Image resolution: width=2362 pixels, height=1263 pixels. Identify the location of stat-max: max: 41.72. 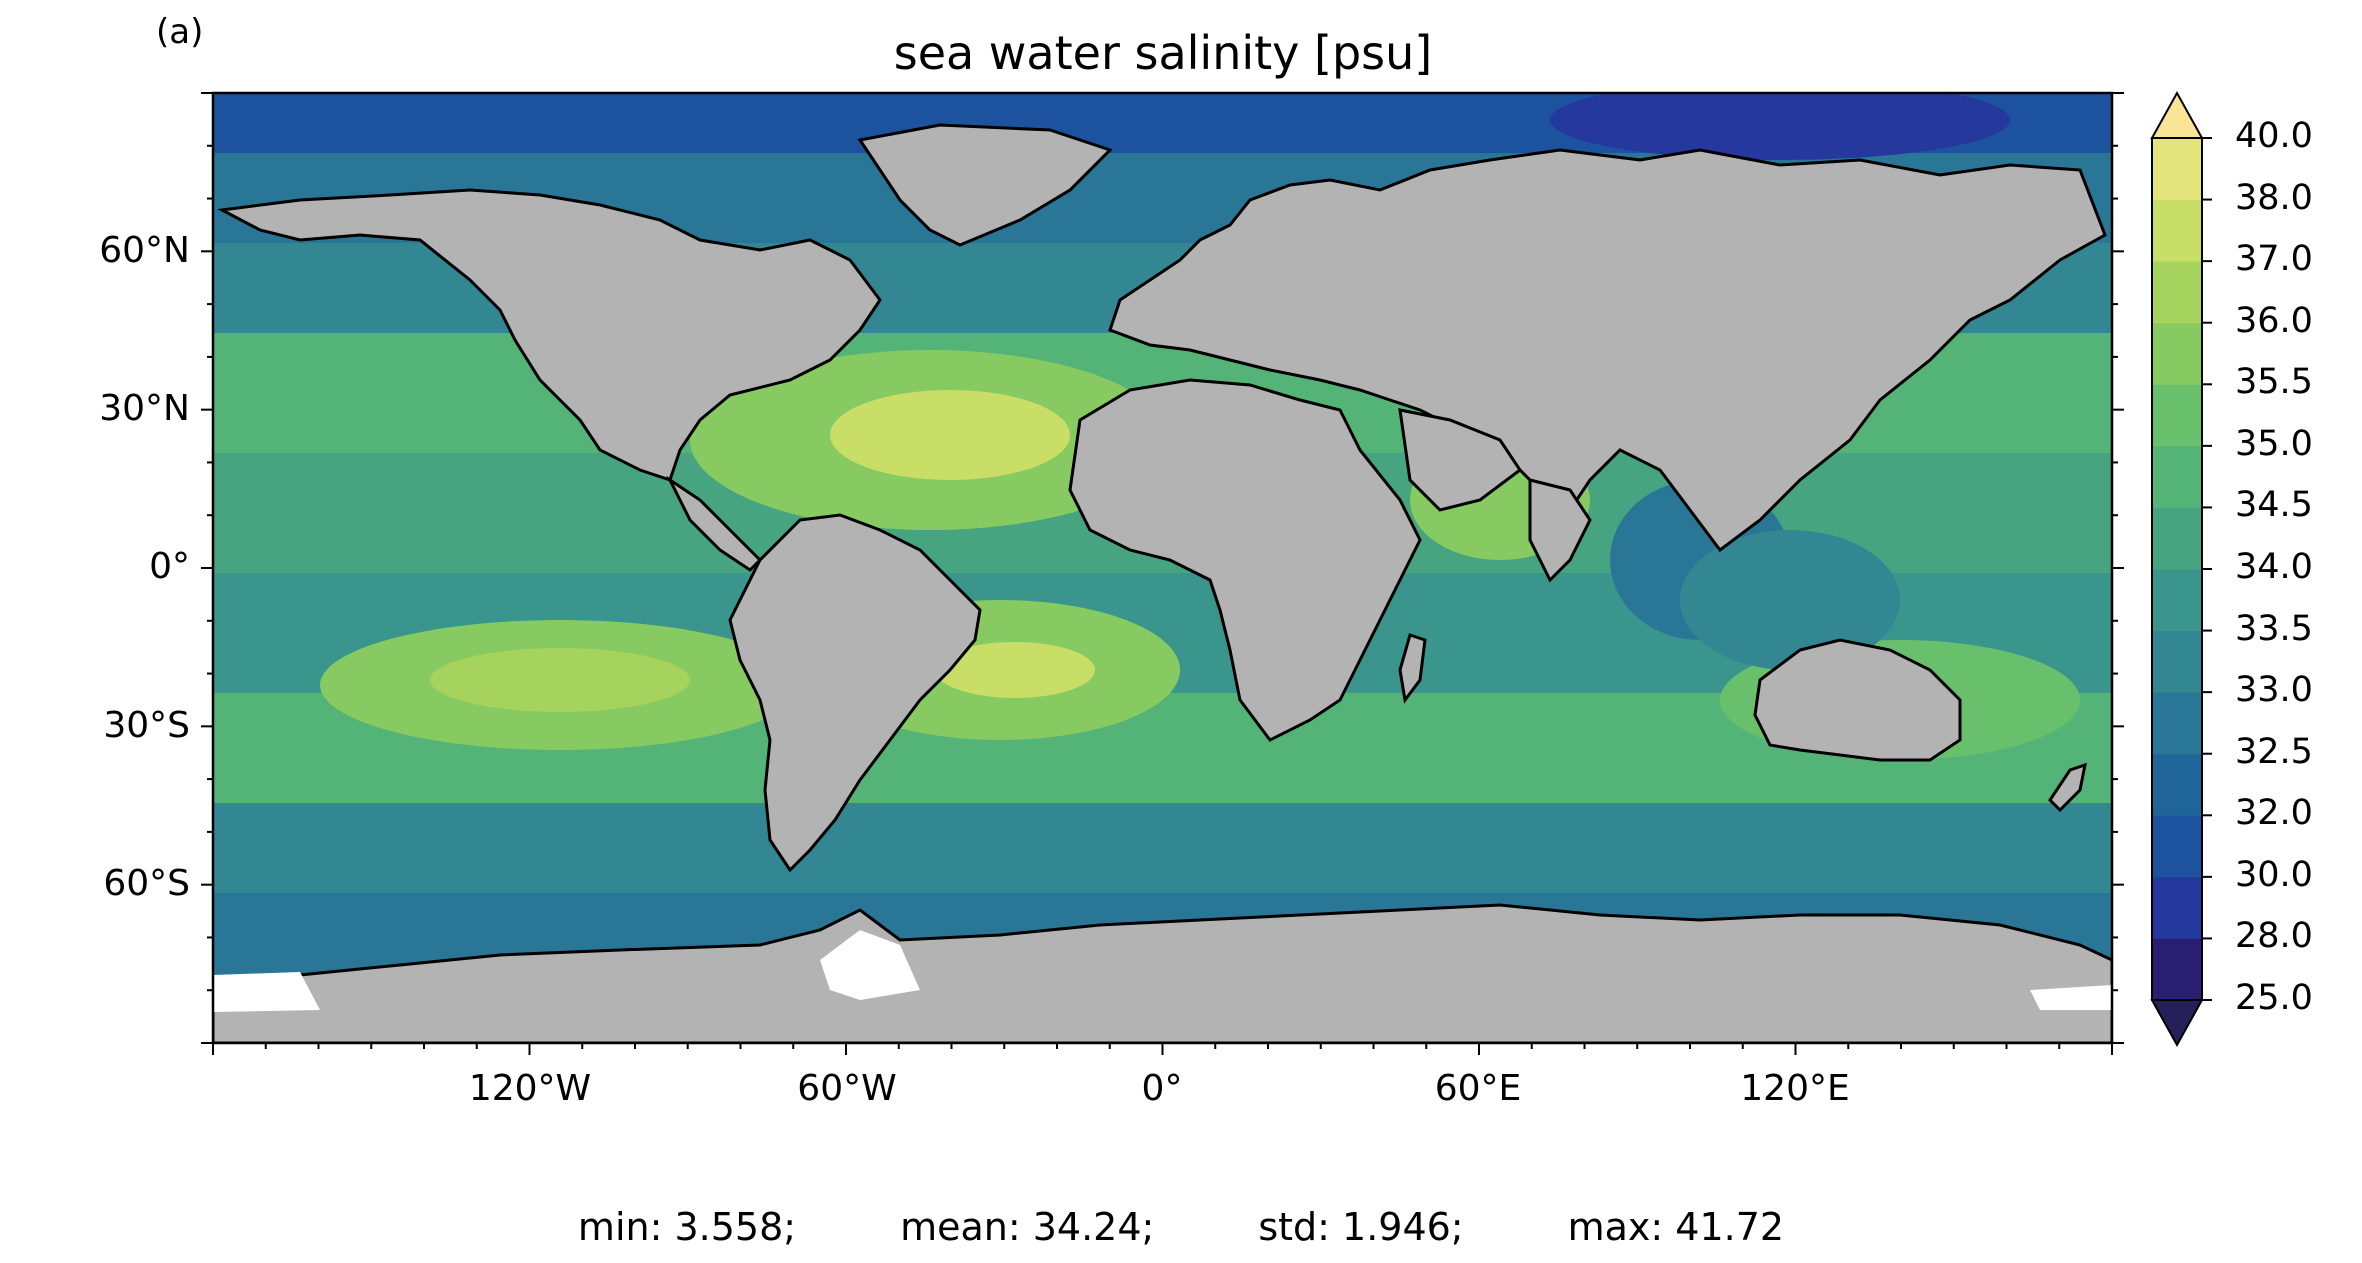
(1676, 1227).